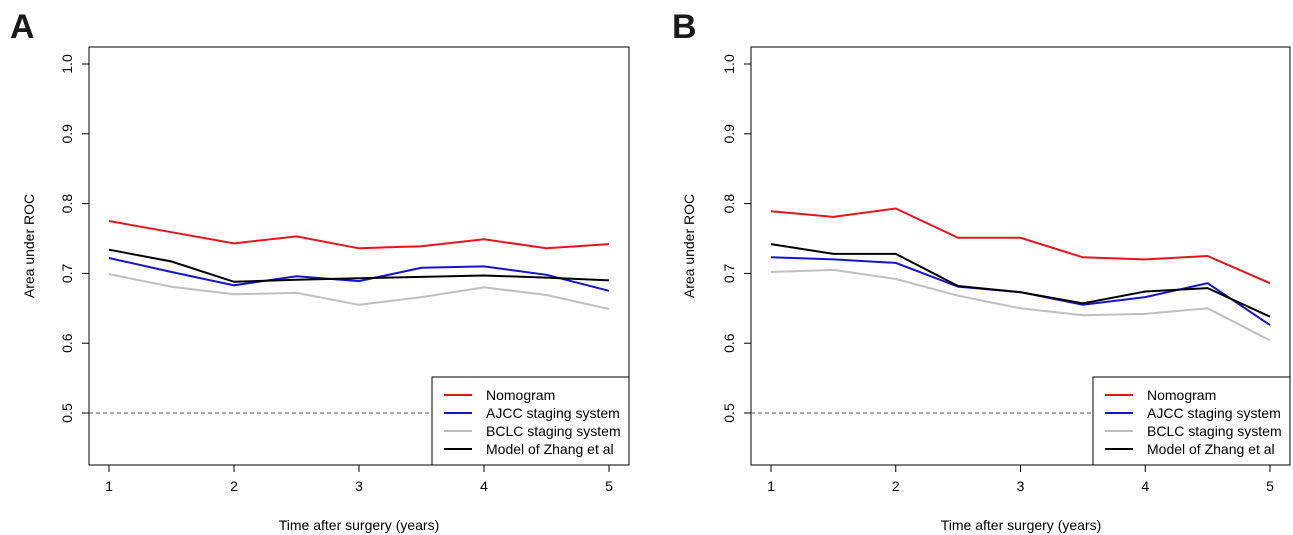 Image resolution: width=1293 pixels, height=535 pixels. I want to click on panel-label: B, so click(684, 27).